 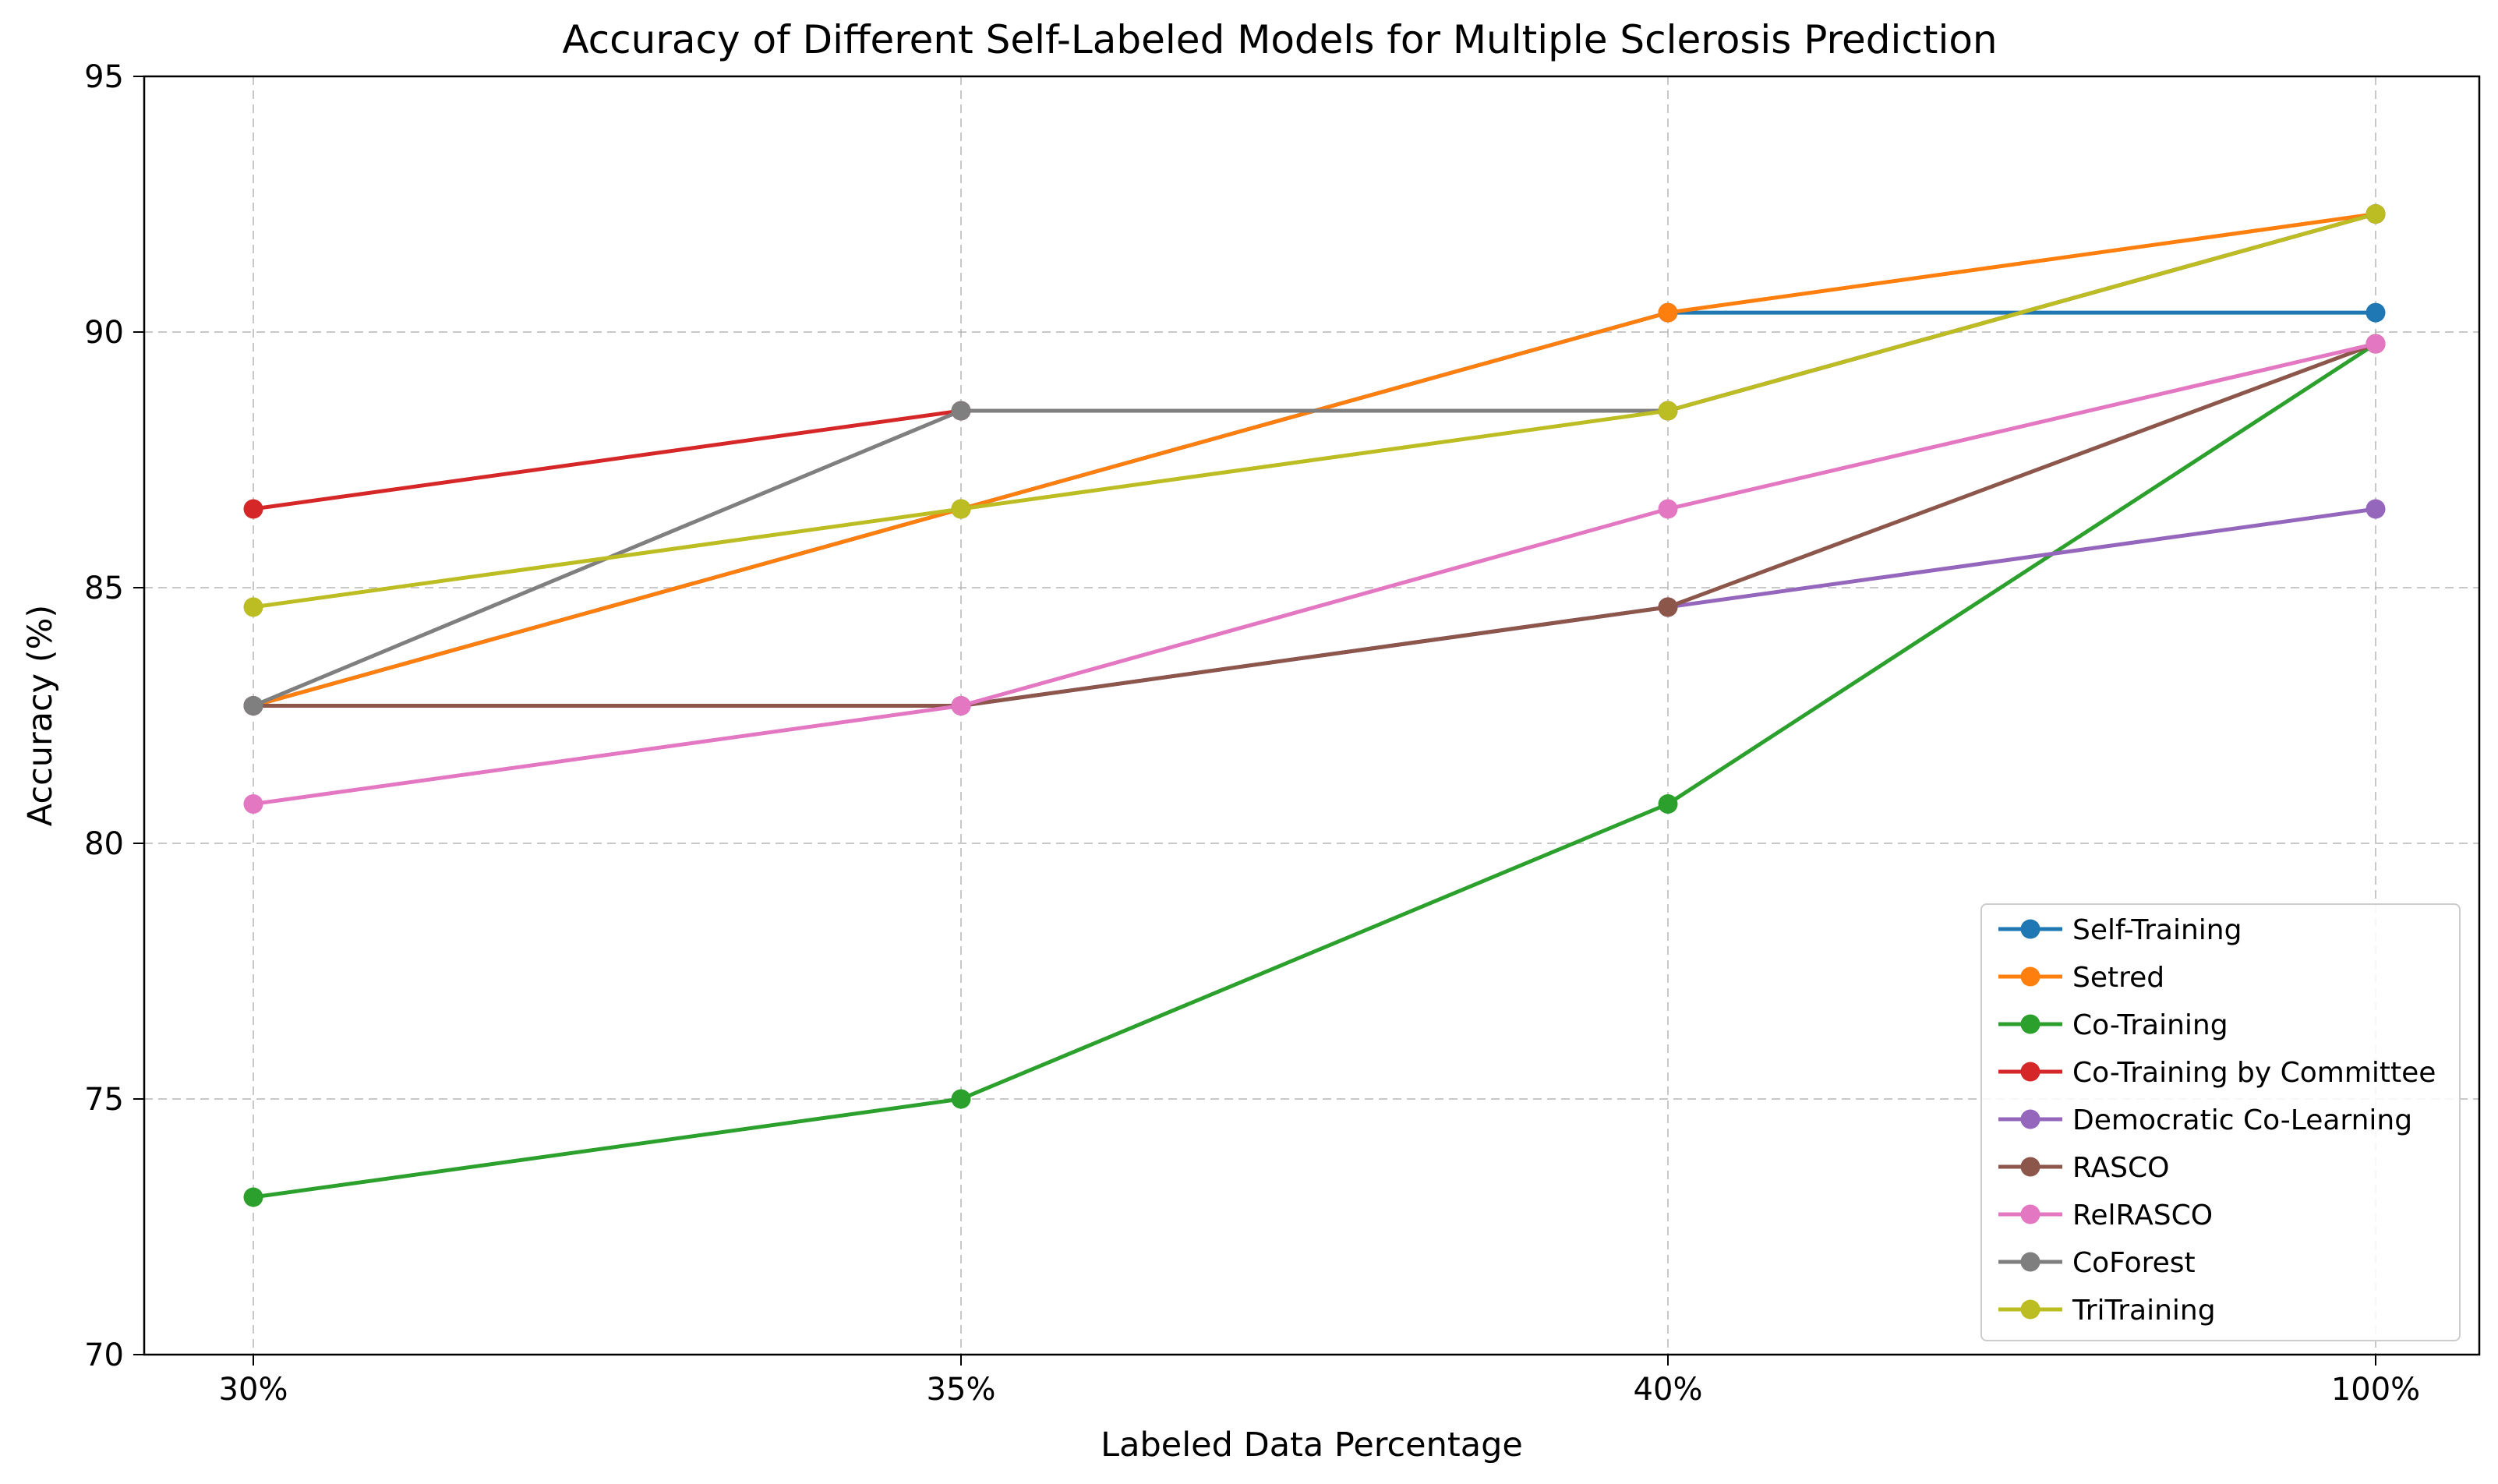 What do you see at coordinates (1668, 1390) in the screenshot?
I see `x-tick-label: 40%` at bounding box center [1668, 1390].